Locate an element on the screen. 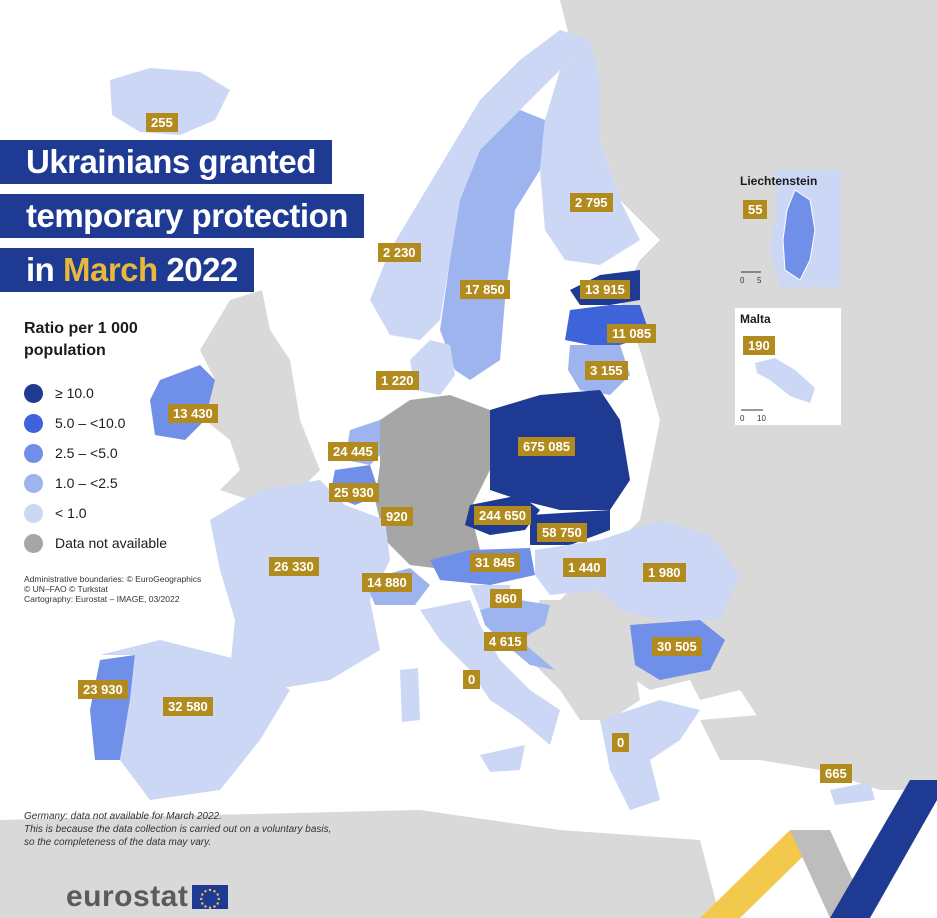 The height and width of the screenshot is (918, 937). title-line-3-suffix: 2022 is located at coordinates (197, 269).